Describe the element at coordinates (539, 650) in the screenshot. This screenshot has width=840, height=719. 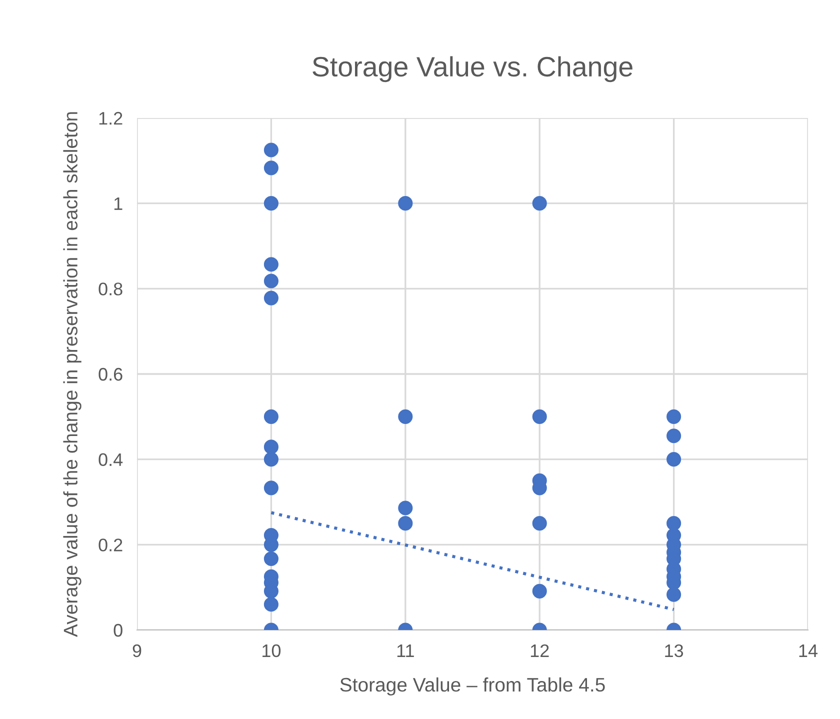
I see `x-tick-label: 12` at that location.